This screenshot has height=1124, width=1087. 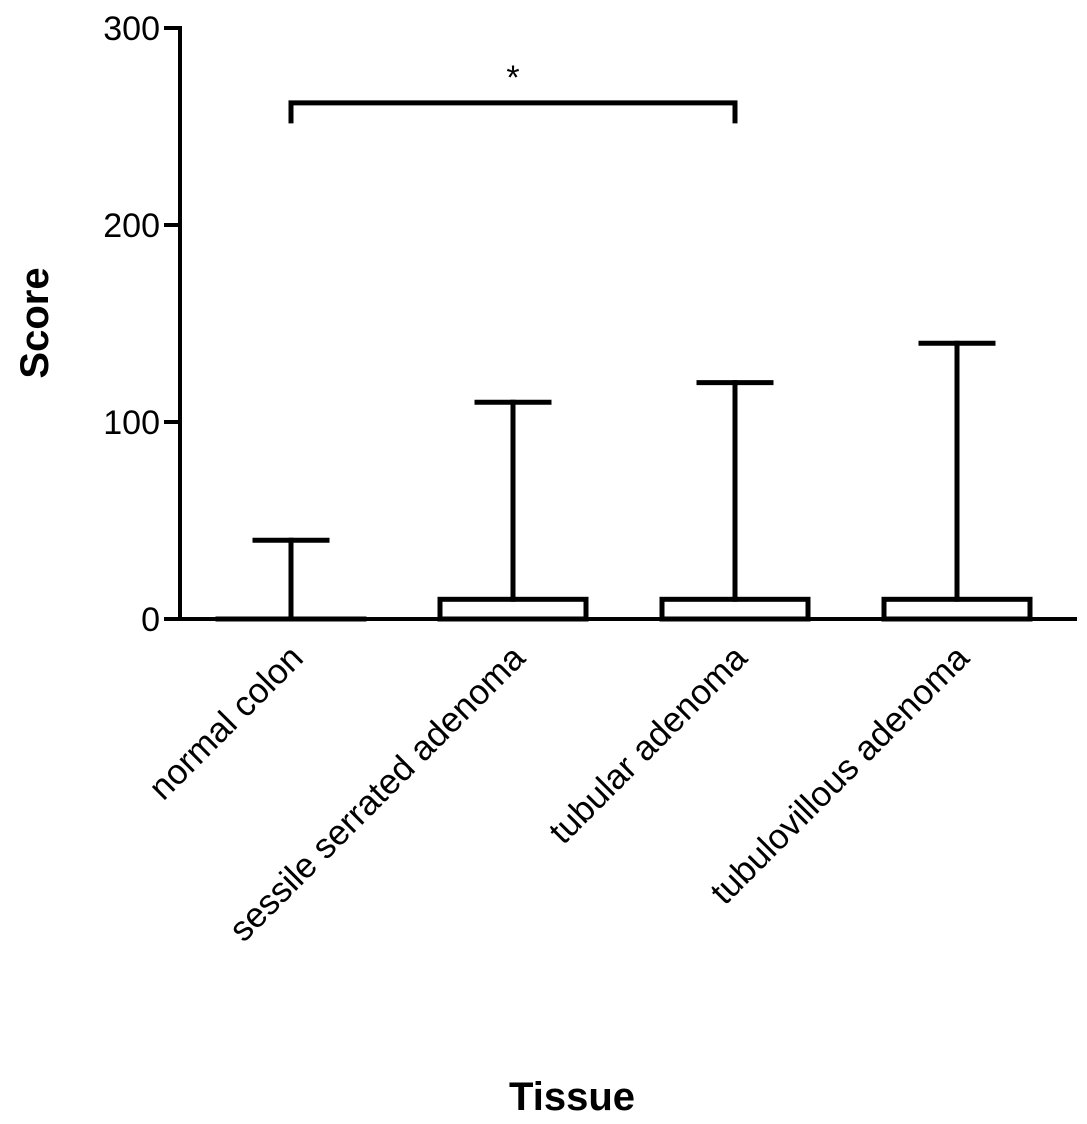 I want to click on significance-brackets: *, so click(x=513, y=91).